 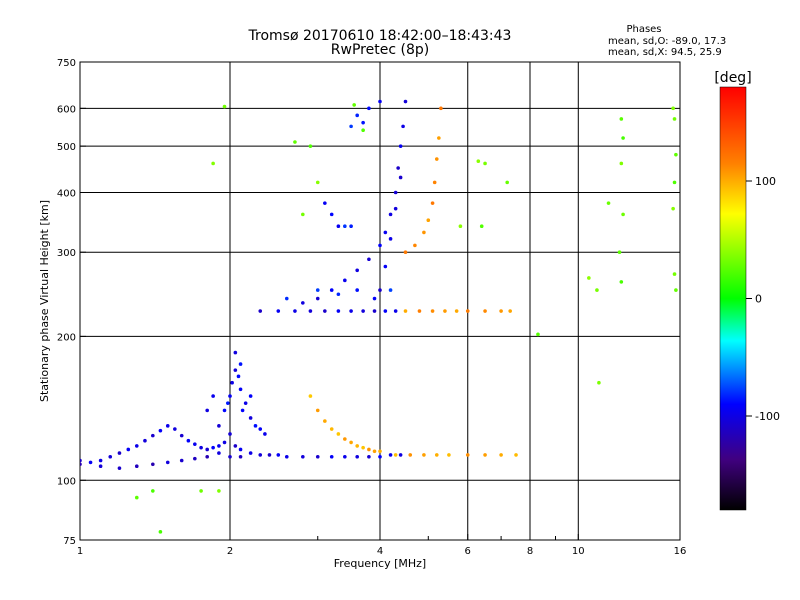 What do you see at coordinates (66, 337) in the screenshot?
I see `y-tick-label: 200` at bounding box center [66, 337].